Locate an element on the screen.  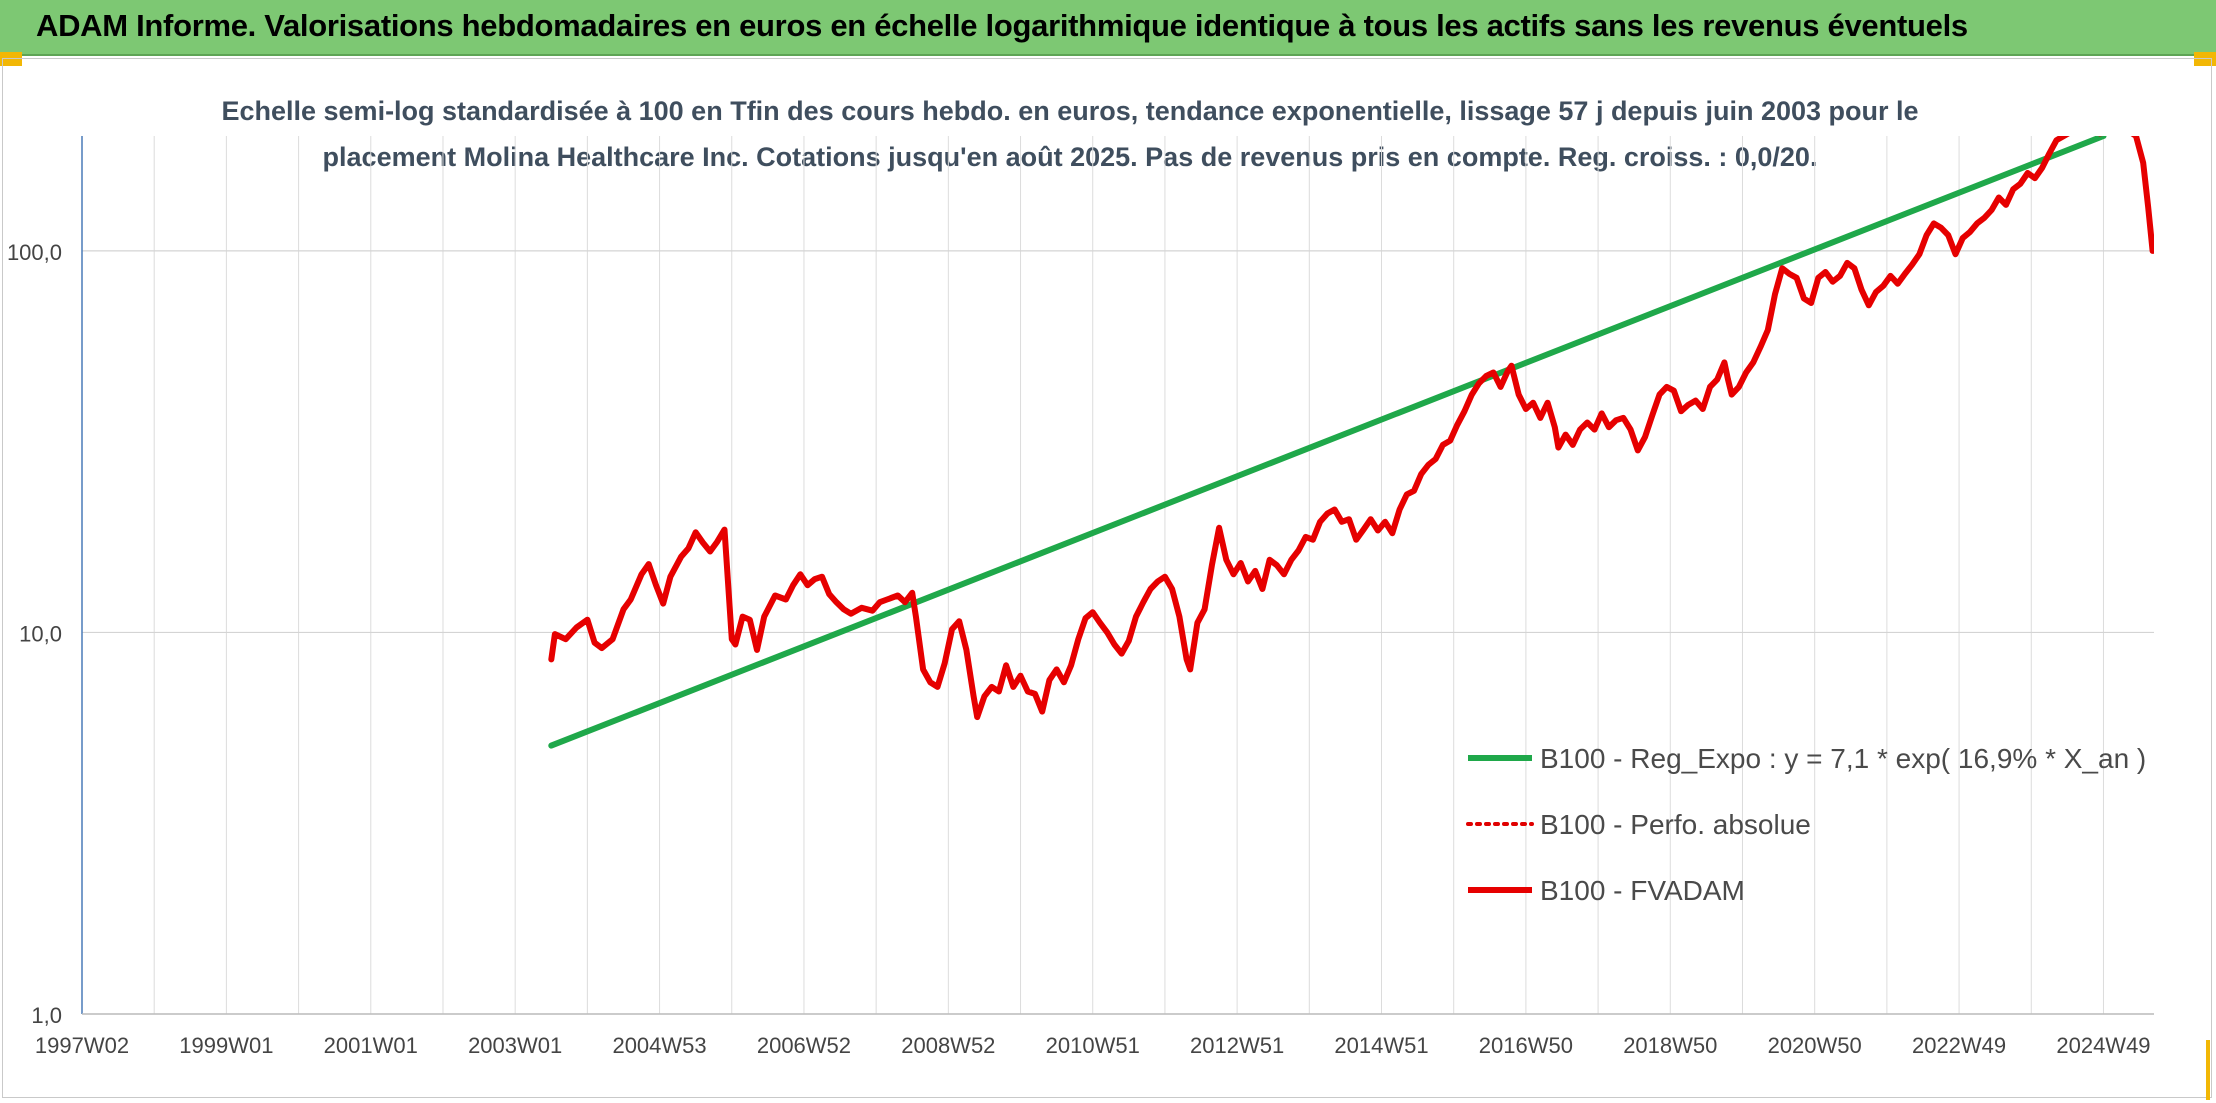
x-tick-label: 2006W52 is located at coordinates (804, 1045).